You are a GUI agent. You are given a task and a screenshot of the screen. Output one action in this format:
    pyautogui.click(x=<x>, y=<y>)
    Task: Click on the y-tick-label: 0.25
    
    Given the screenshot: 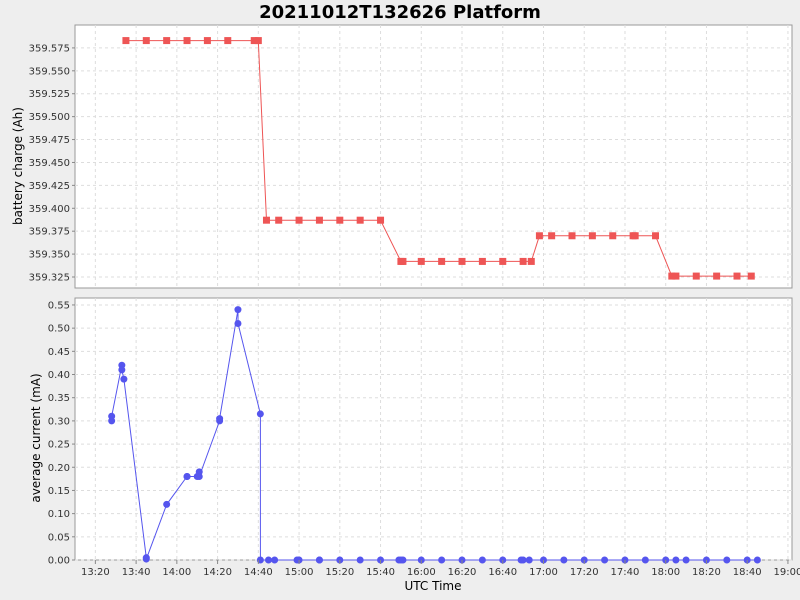 What is the action you would take?
    pyautogui.click(x=59, y=445)
    